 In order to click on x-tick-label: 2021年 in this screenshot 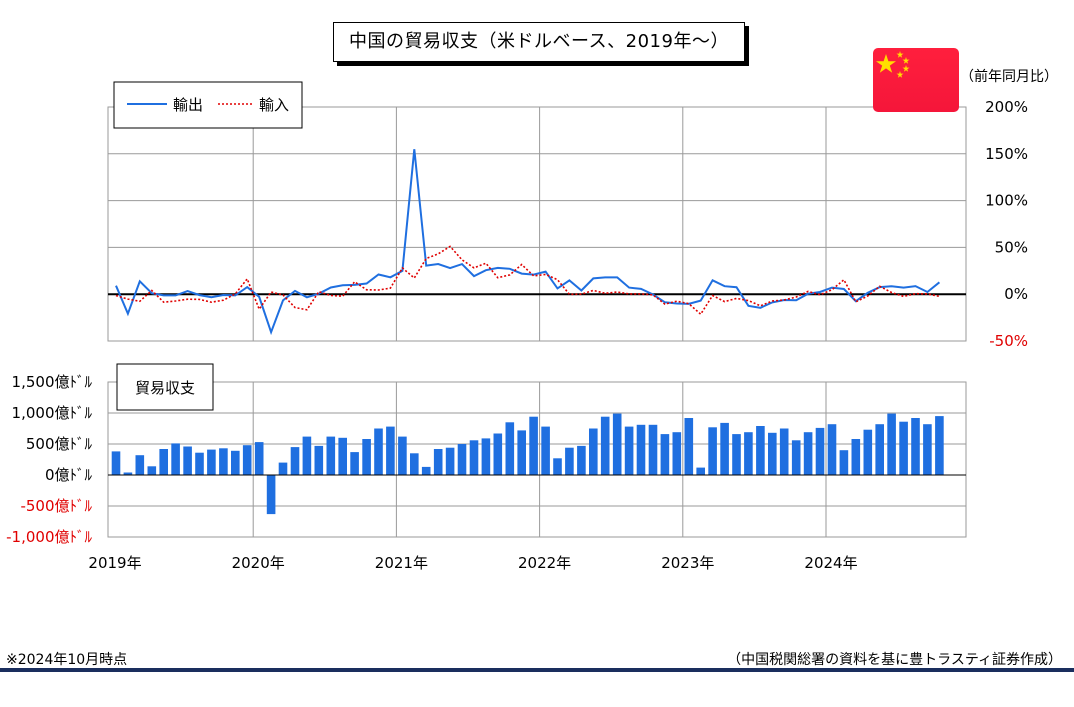, I will do `click(401, 563)`.